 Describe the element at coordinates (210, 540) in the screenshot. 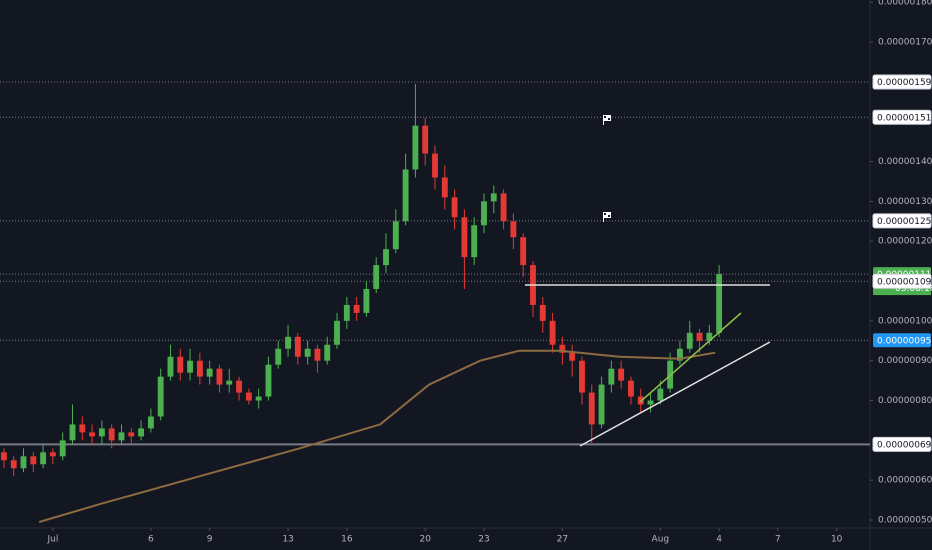

I see `x-tick-label: 9` at that location.